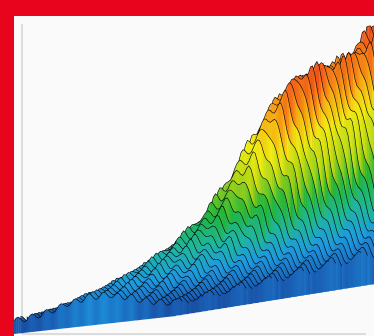 The image size is (374, 336). I want to click on series-line, so click(95, 307).